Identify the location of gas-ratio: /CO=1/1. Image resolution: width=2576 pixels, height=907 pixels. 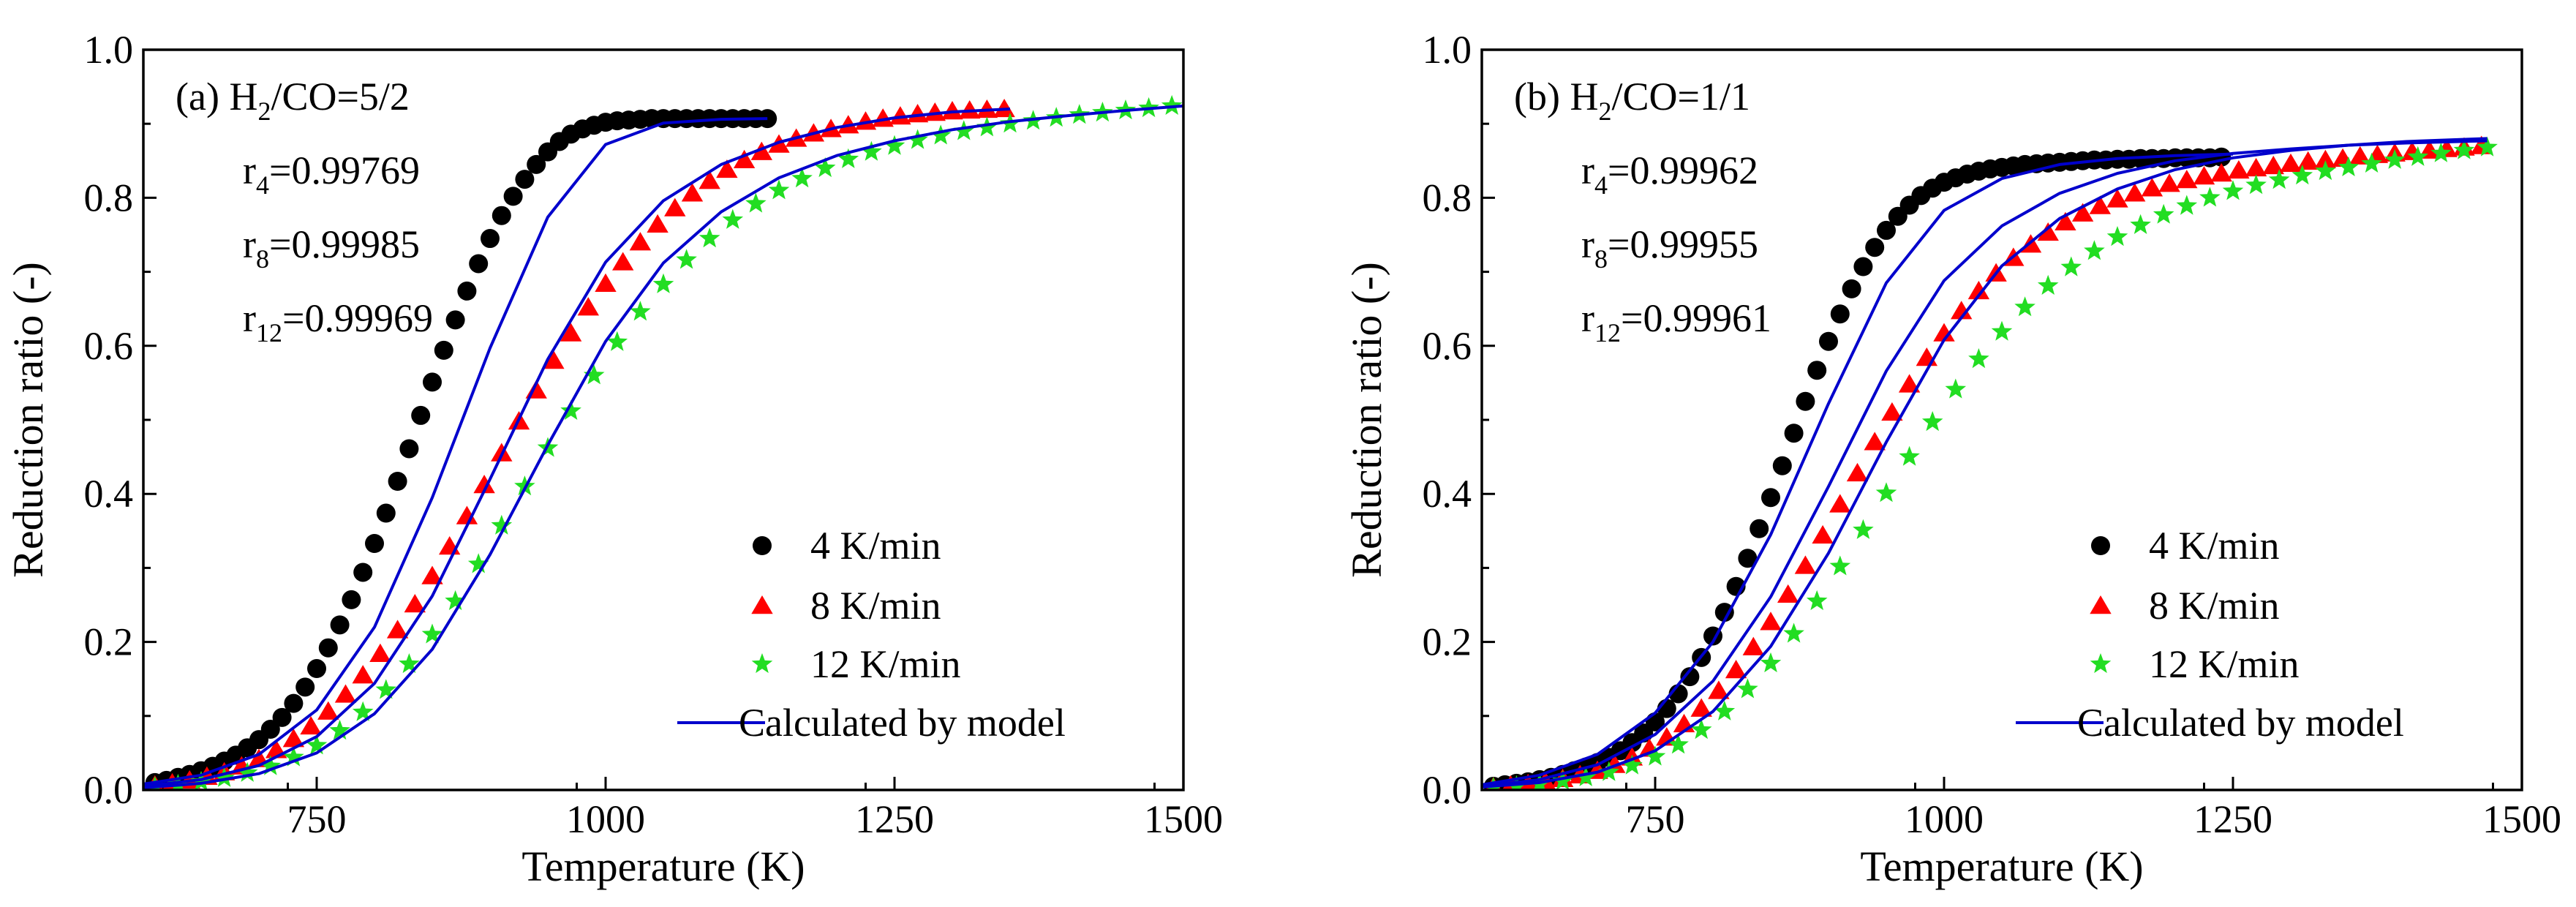
(1680, 96).